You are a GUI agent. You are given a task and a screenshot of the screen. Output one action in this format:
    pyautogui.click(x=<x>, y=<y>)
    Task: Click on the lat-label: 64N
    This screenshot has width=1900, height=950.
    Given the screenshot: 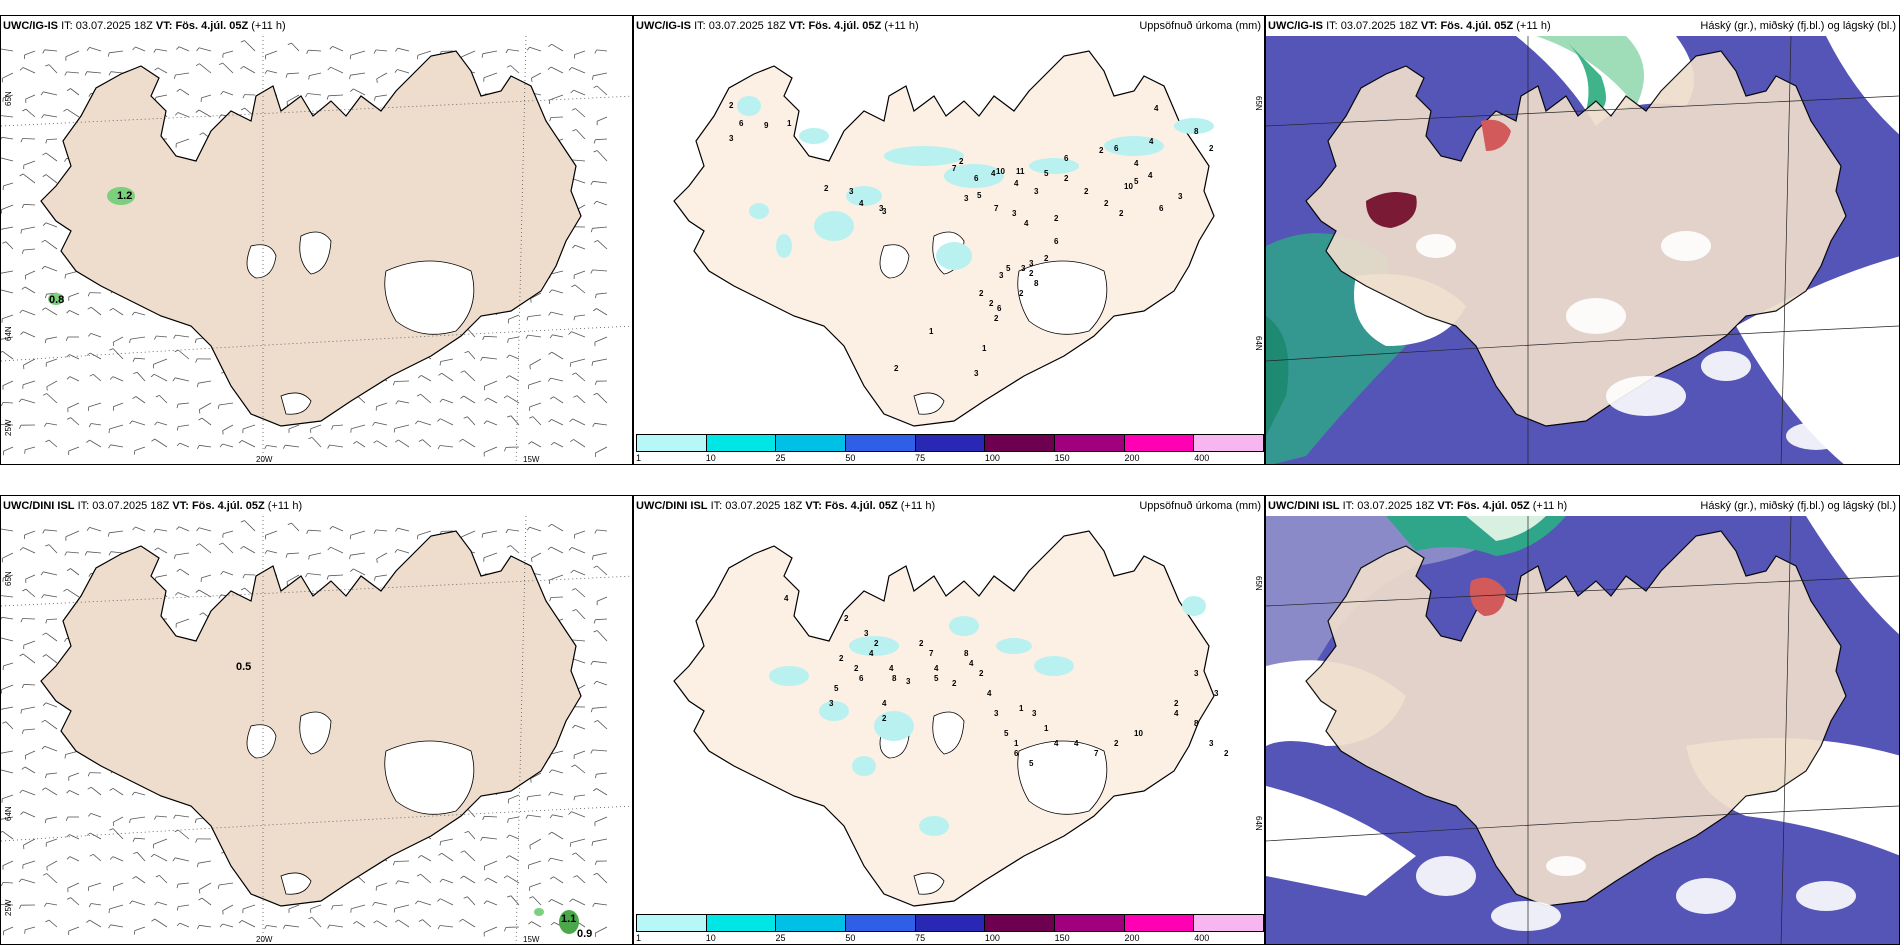 What is the action you would take?
    pyautogui.click(x=8, y=333)
    